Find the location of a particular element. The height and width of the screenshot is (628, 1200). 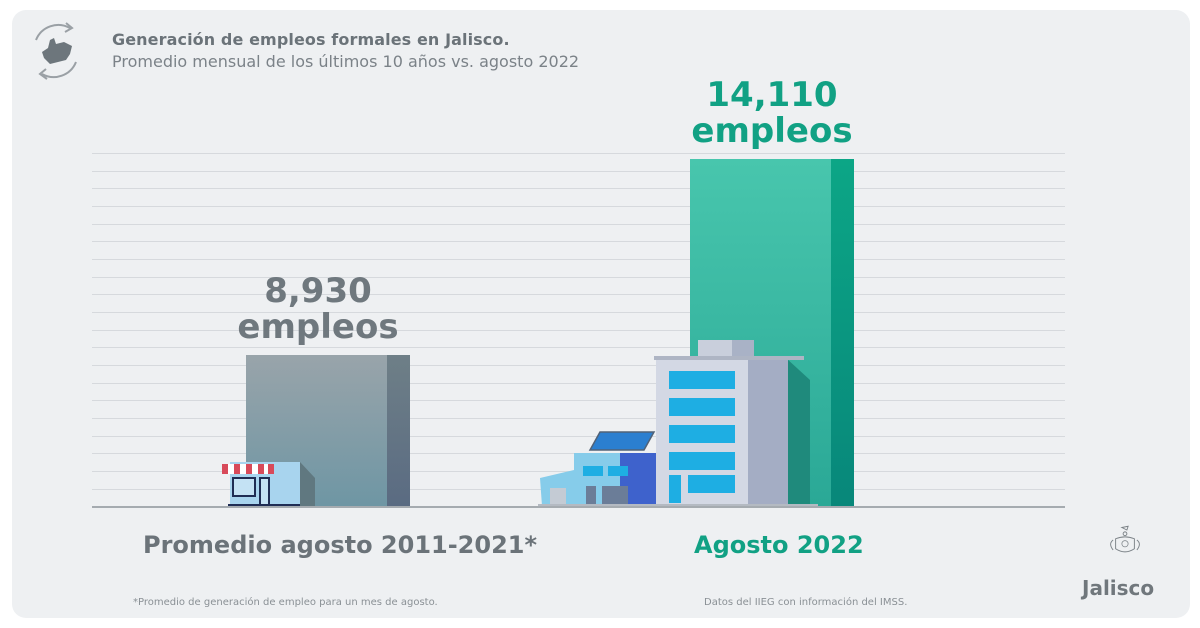

jalisco-coat-of-arms-icon is located at coordinates (1125, 539).